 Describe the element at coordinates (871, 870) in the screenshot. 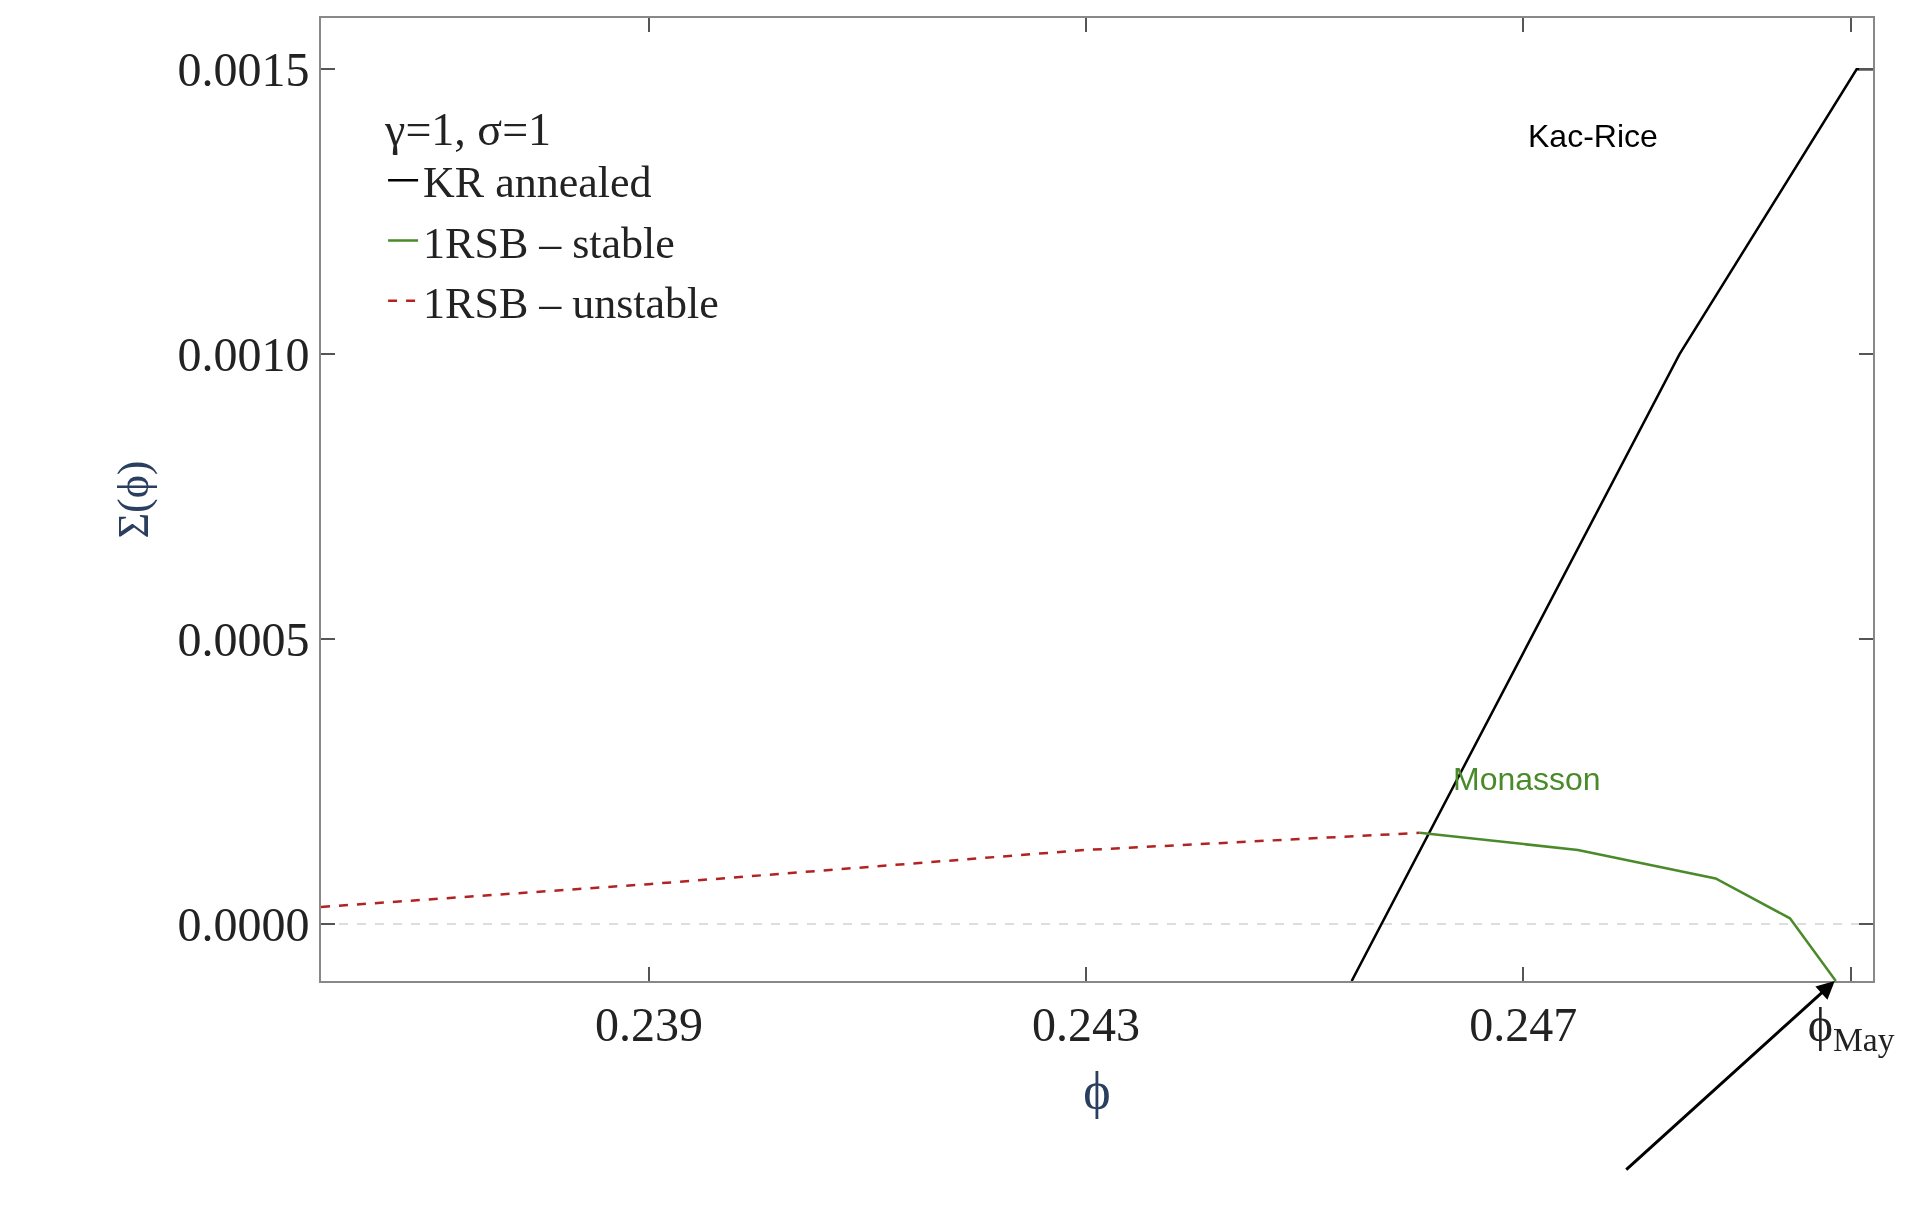

I see `line-series` at that location.